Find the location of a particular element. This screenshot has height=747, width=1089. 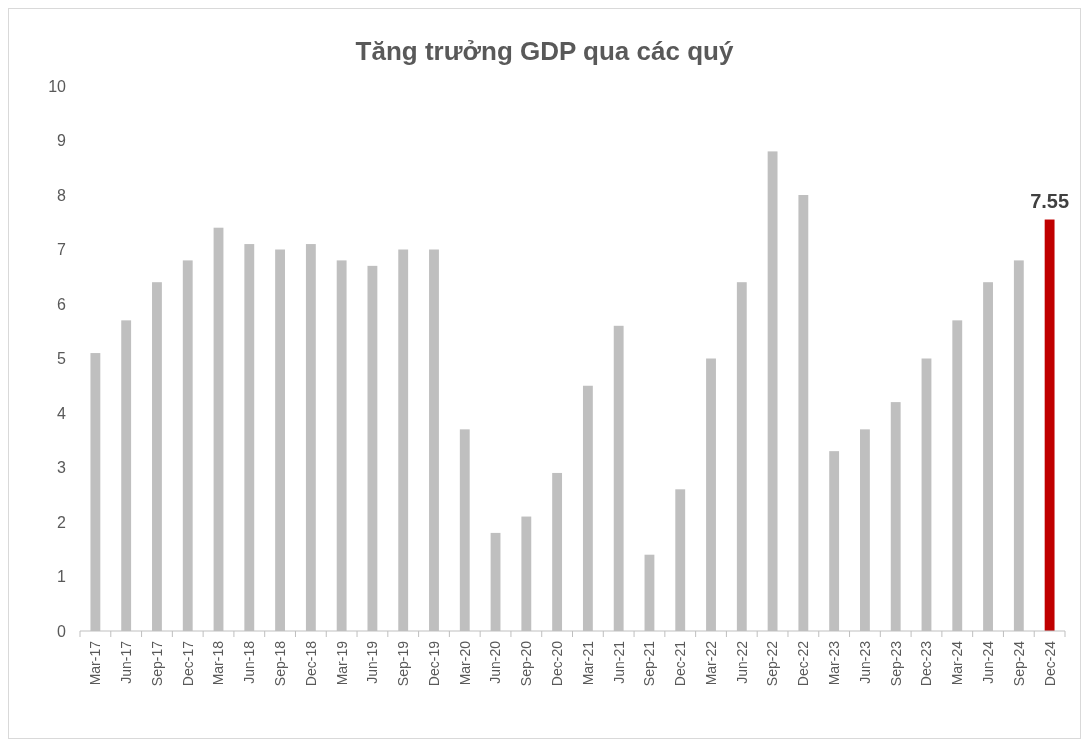

x-tick-label: Mar-22 is located at coordinates (710, 663).